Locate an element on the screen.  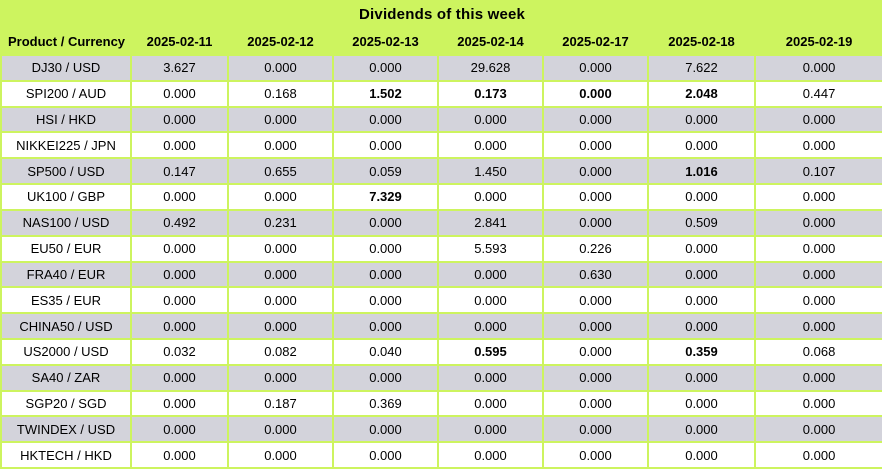
product-cell: US2000 / USD is located at coordinates (66, 351).